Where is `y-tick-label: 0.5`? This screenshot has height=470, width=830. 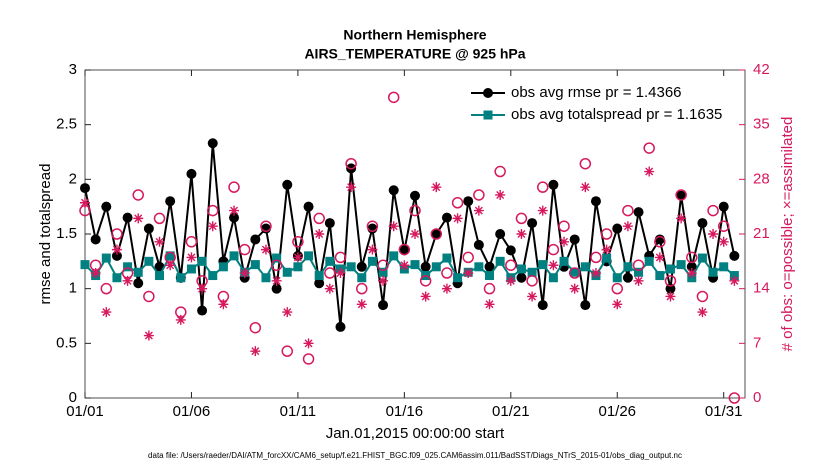
y-tick-label: 0.5 is located at coordinates (66, 342).